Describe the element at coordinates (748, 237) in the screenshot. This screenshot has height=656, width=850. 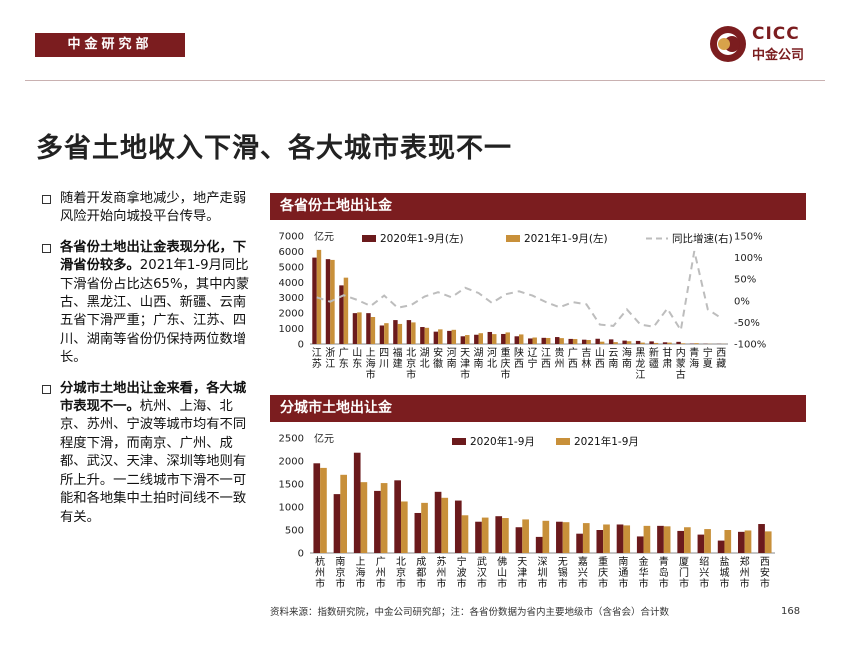
I see `y2-tick-label: 150%` at that location.